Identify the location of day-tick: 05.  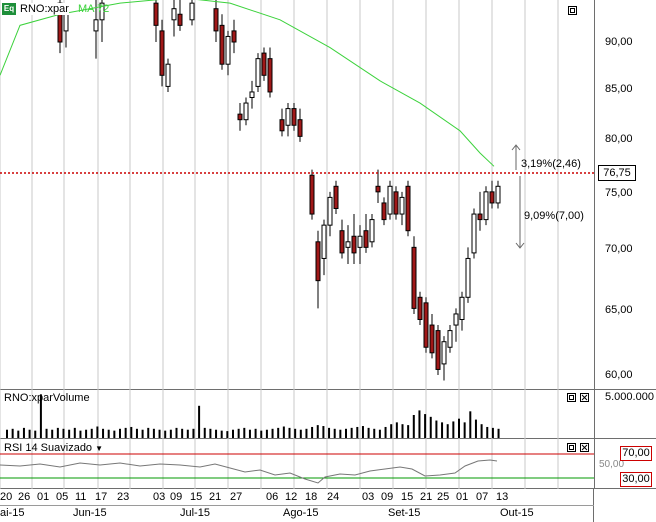
(62, 497).